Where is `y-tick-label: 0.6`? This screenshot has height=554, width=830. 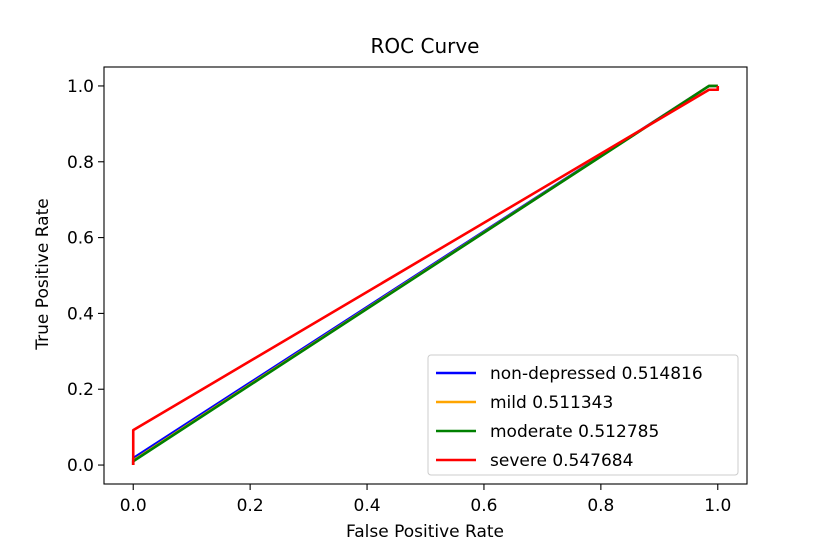
y-tick-label: 0.6 is located at coordinates (80, 239).